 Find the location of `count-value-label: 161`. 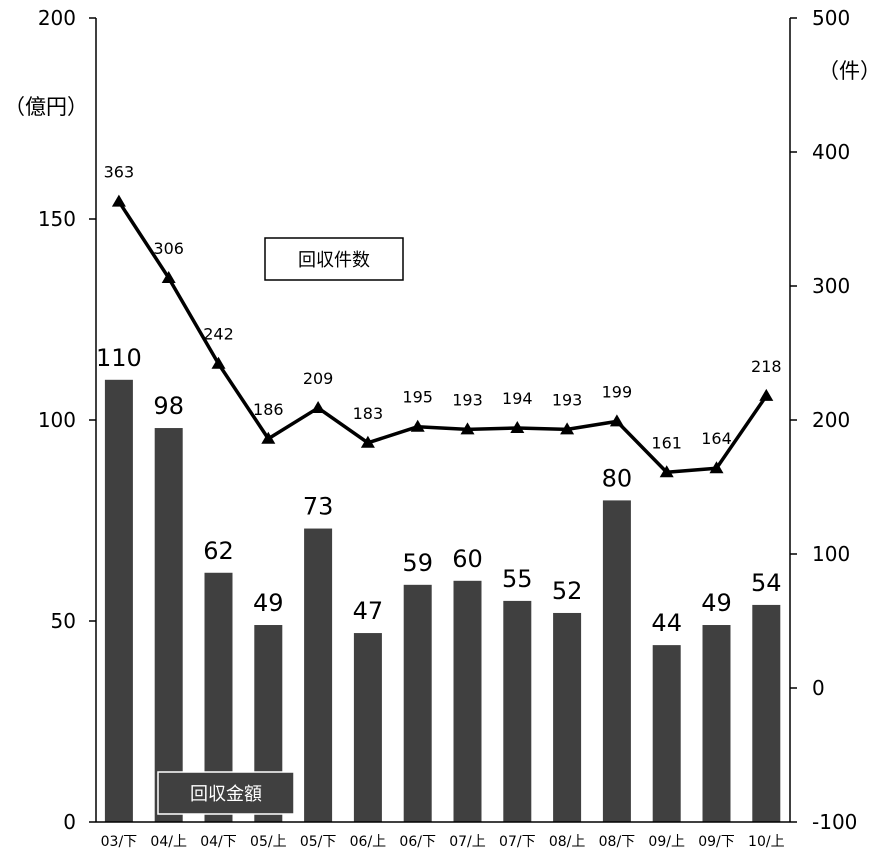

count-value-label: 161 is located at coordinates (666, 442).